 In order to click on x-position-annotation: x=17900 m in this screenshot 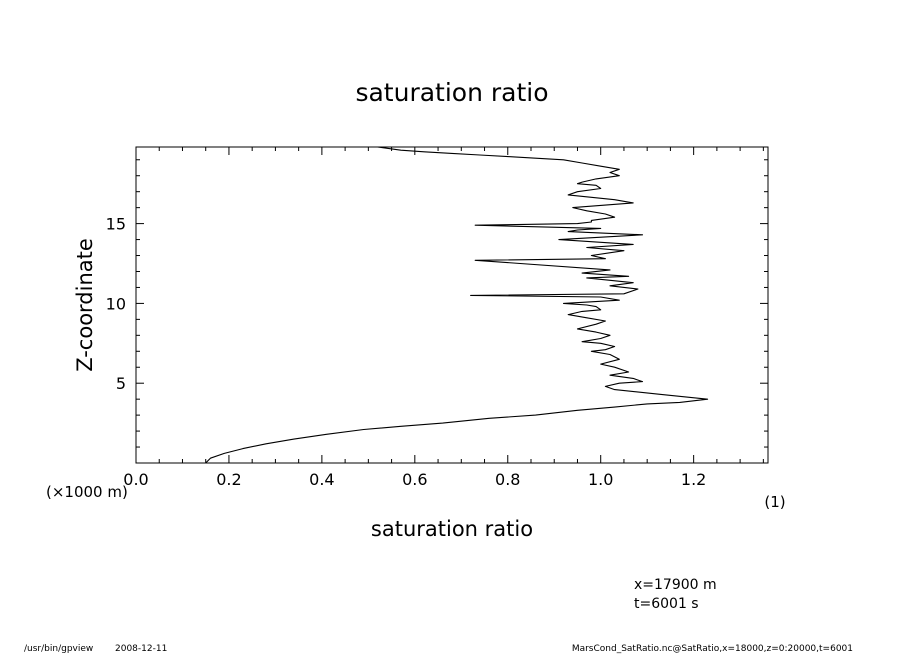, I will do `click(675, 585)`.